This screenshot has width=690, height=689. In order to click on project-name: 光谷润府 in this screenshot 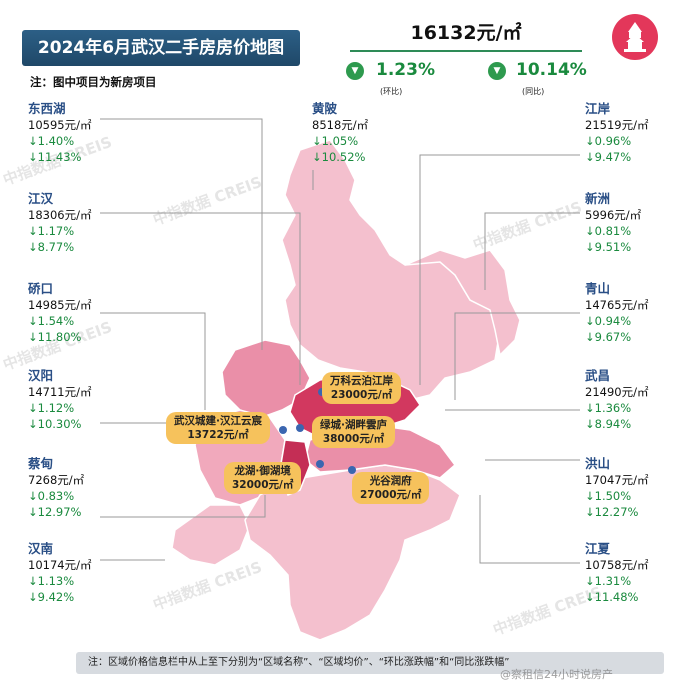, I will do `click(390, 481)`.